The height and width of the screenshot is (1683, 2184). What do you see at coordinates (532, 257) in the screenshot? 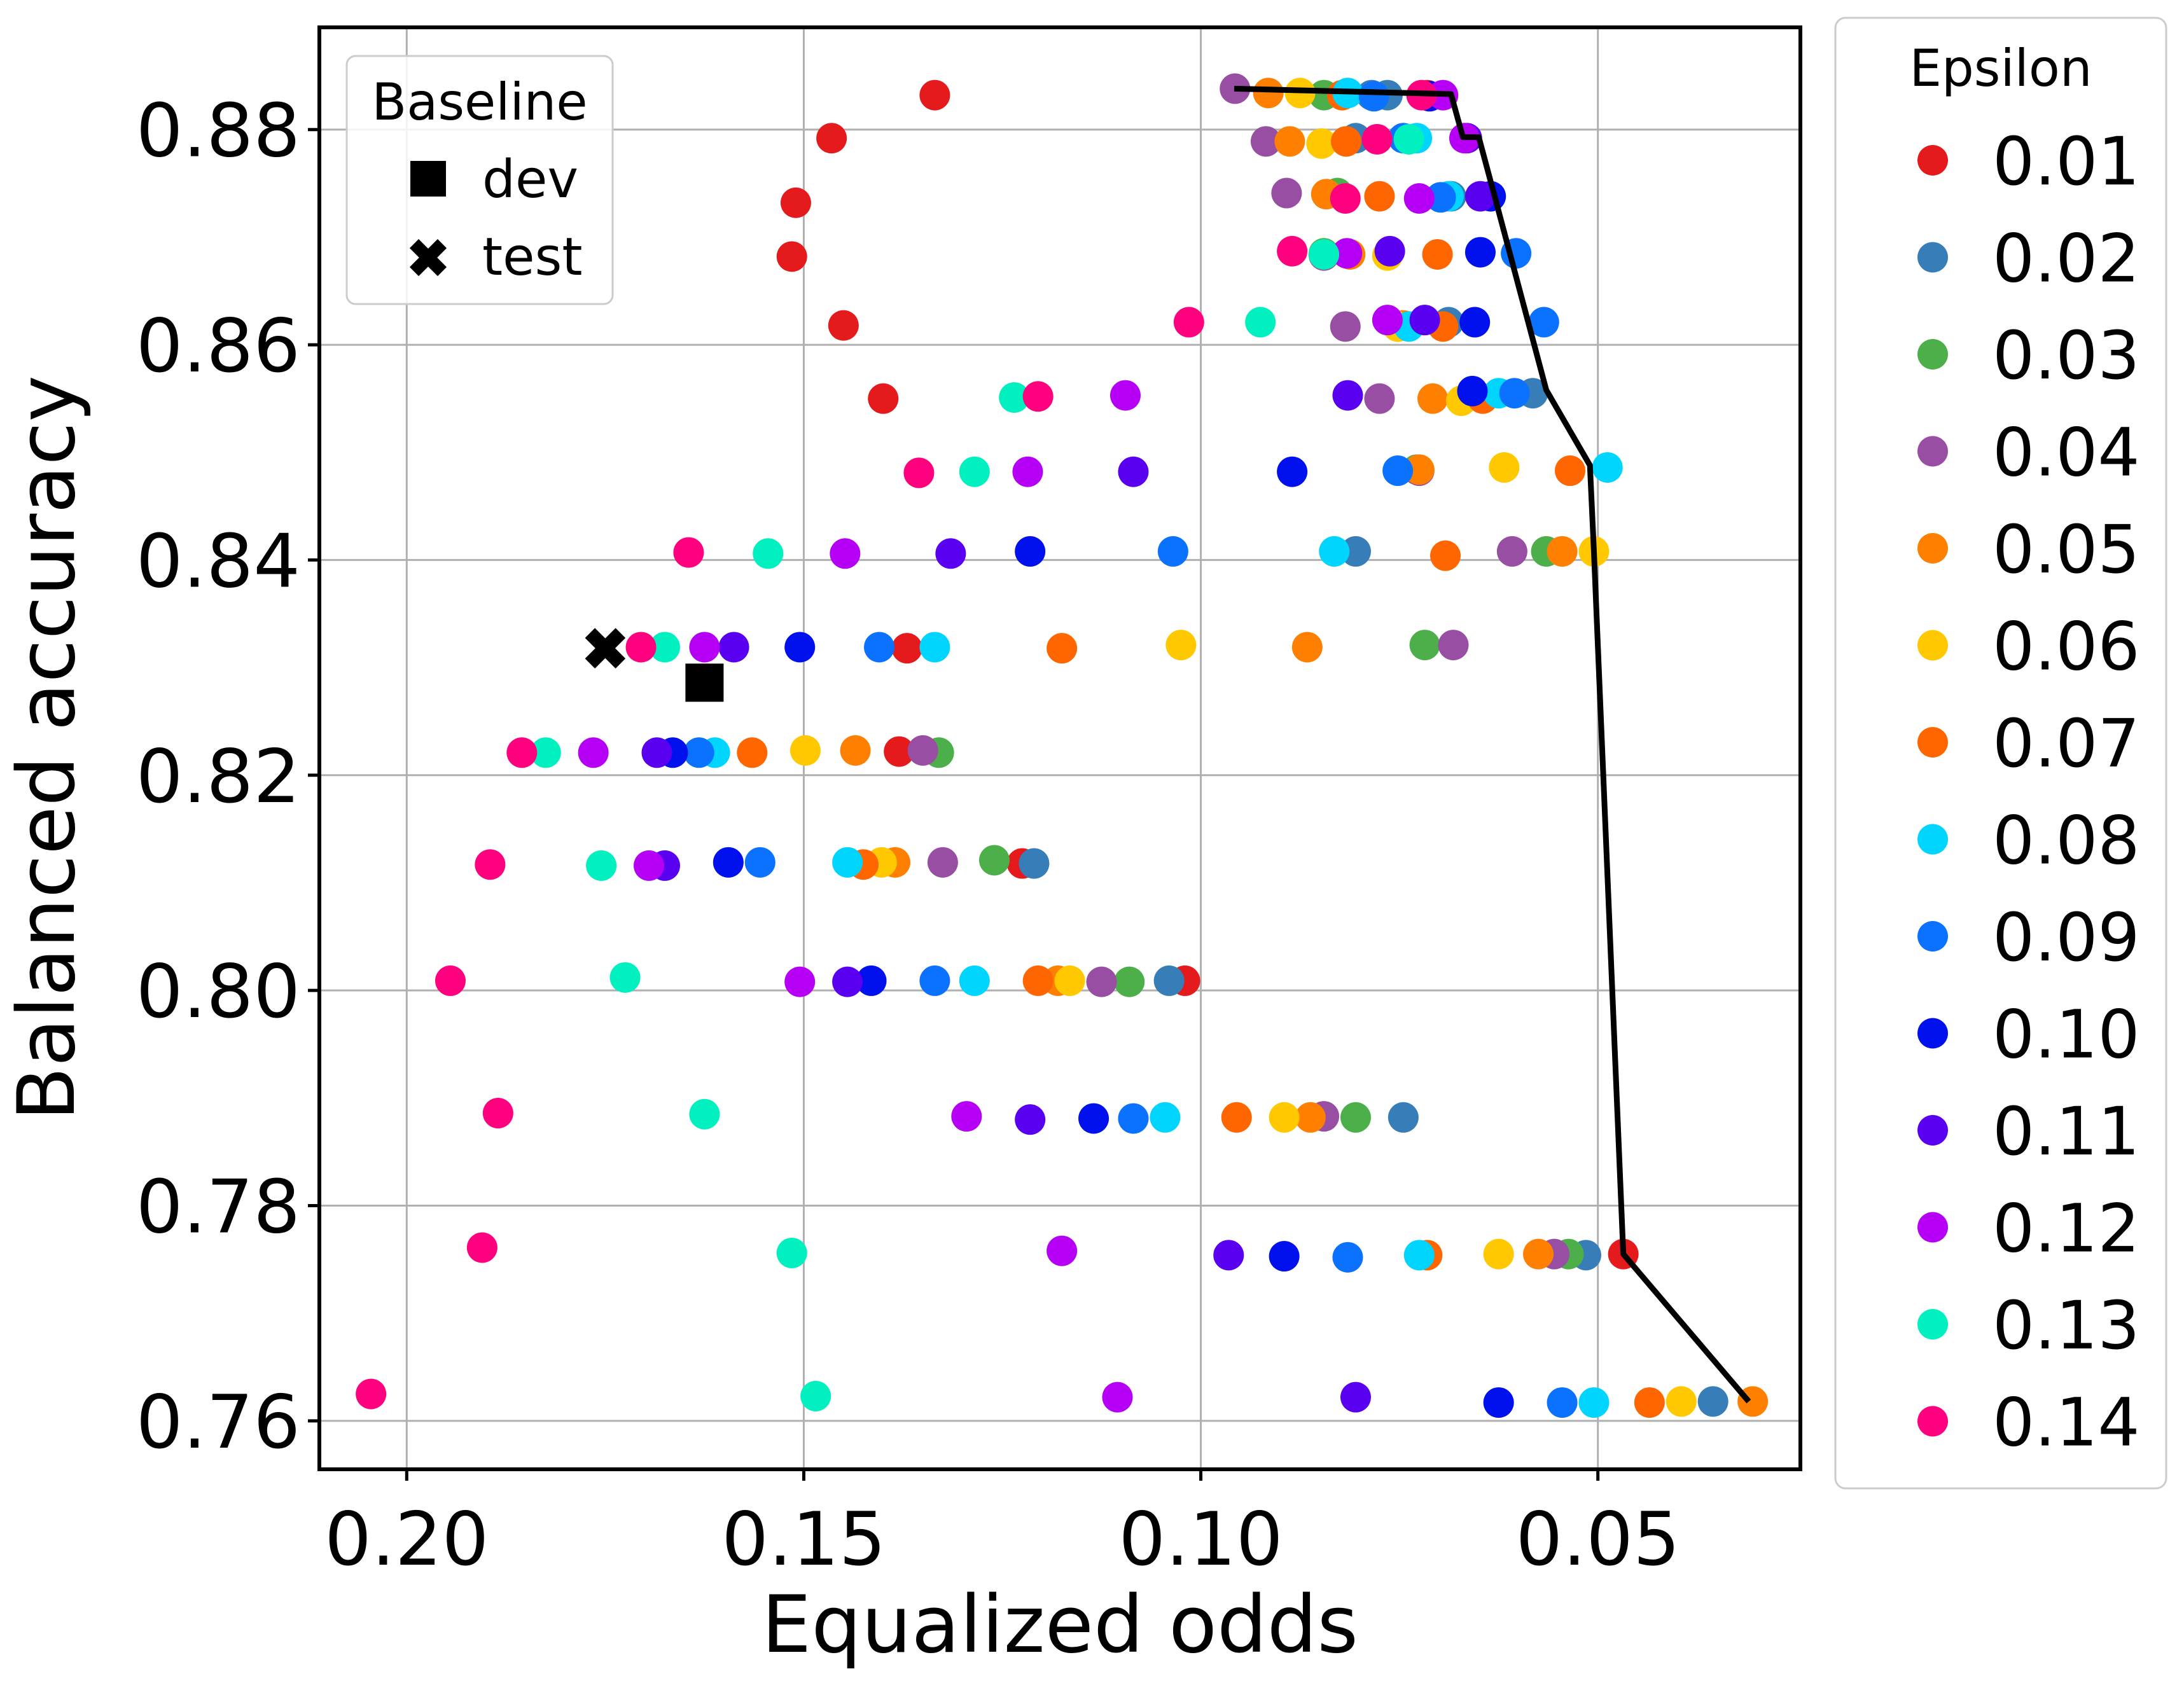
I see `baseline-legend-test-label: test` at bounding box center [532, 257].